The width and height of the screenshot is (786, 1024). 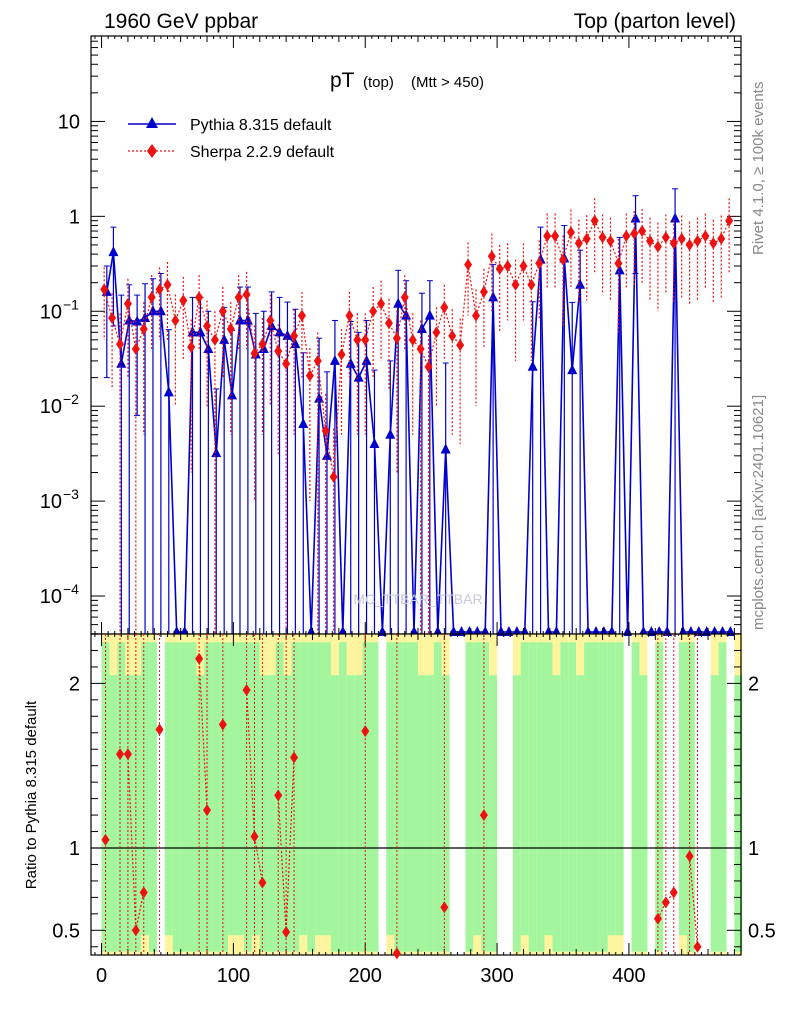 What do you see at coordinates (181, 21) in the screenshot?
I see `header-left: 1960 GeV ppbar` at bounding box center [181, 21].